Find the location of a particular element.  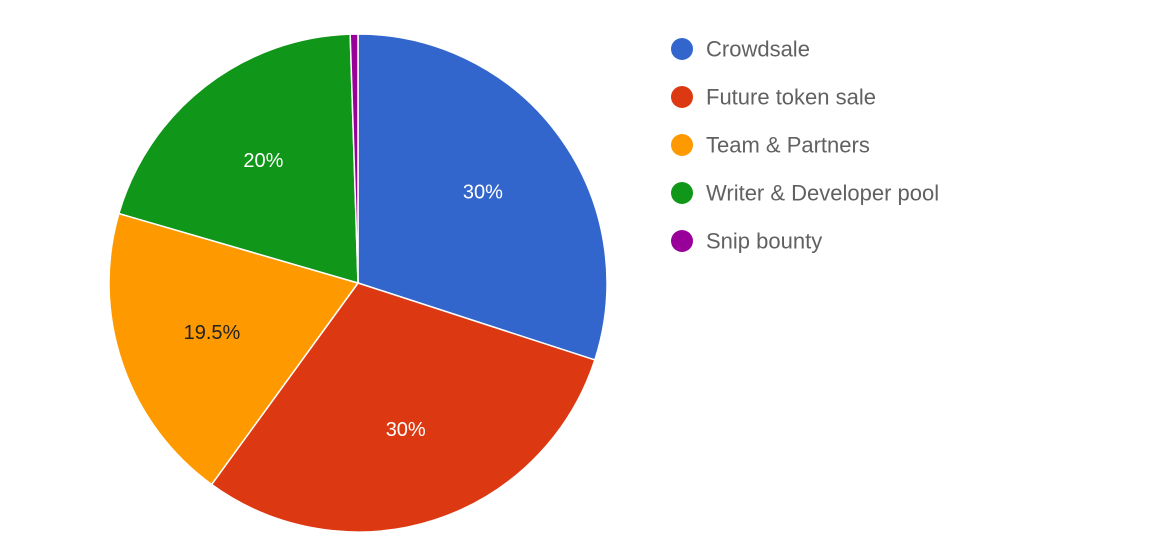

pie-slice-label-writer-and-developer-pool: 20% is located at coordinates (263, 161).